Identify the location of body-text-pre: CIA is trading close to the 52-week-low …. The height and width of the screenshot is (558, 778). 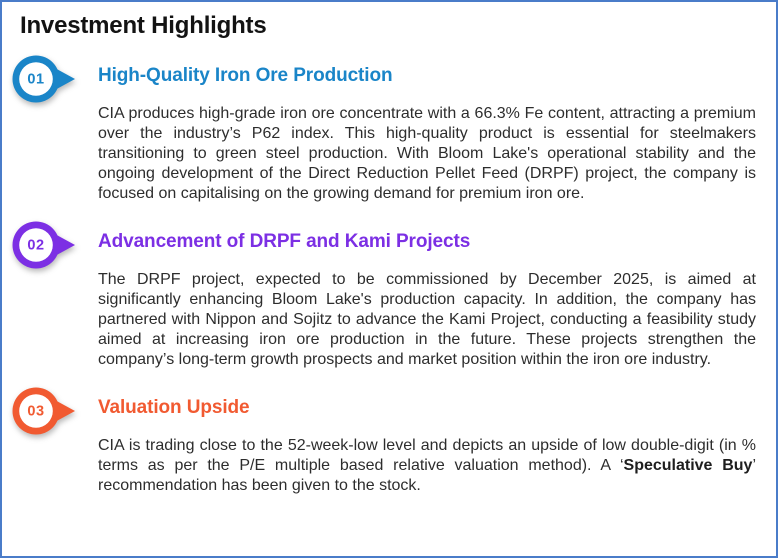
(427, 455).